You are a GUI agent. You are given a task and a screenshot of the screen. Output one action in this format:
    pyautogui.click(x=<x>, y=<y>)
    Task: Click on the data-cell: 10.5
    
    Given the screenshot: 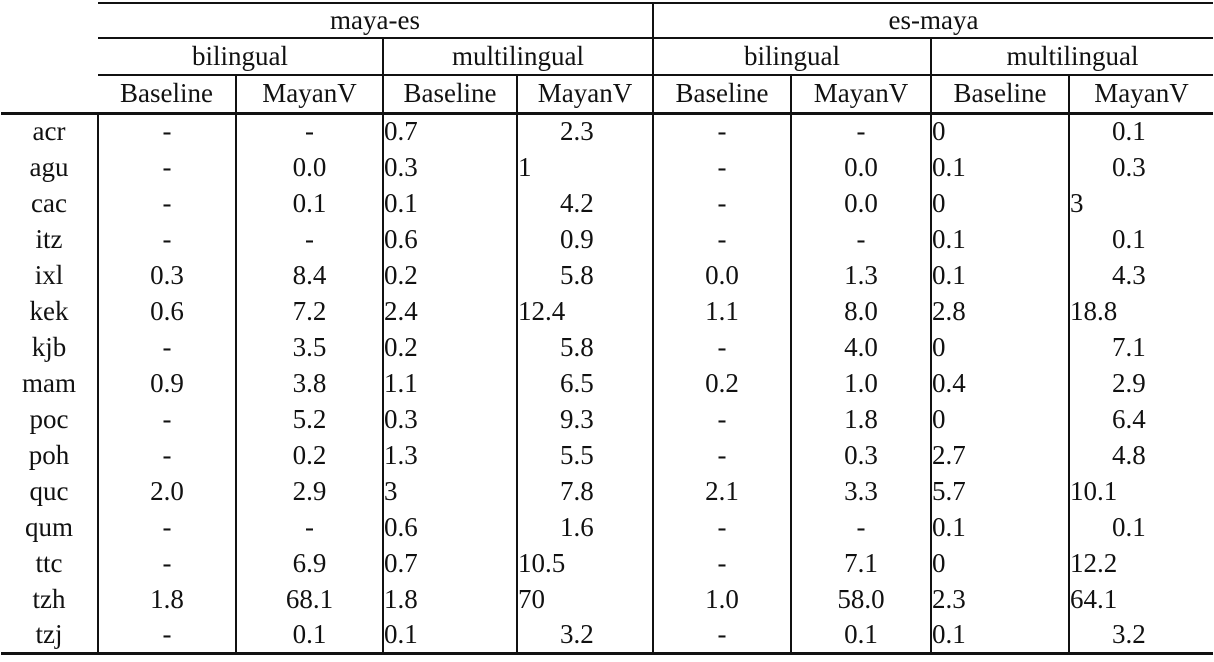 What is the action you would take?
    pyautogui.click(x=584, y=563)
    